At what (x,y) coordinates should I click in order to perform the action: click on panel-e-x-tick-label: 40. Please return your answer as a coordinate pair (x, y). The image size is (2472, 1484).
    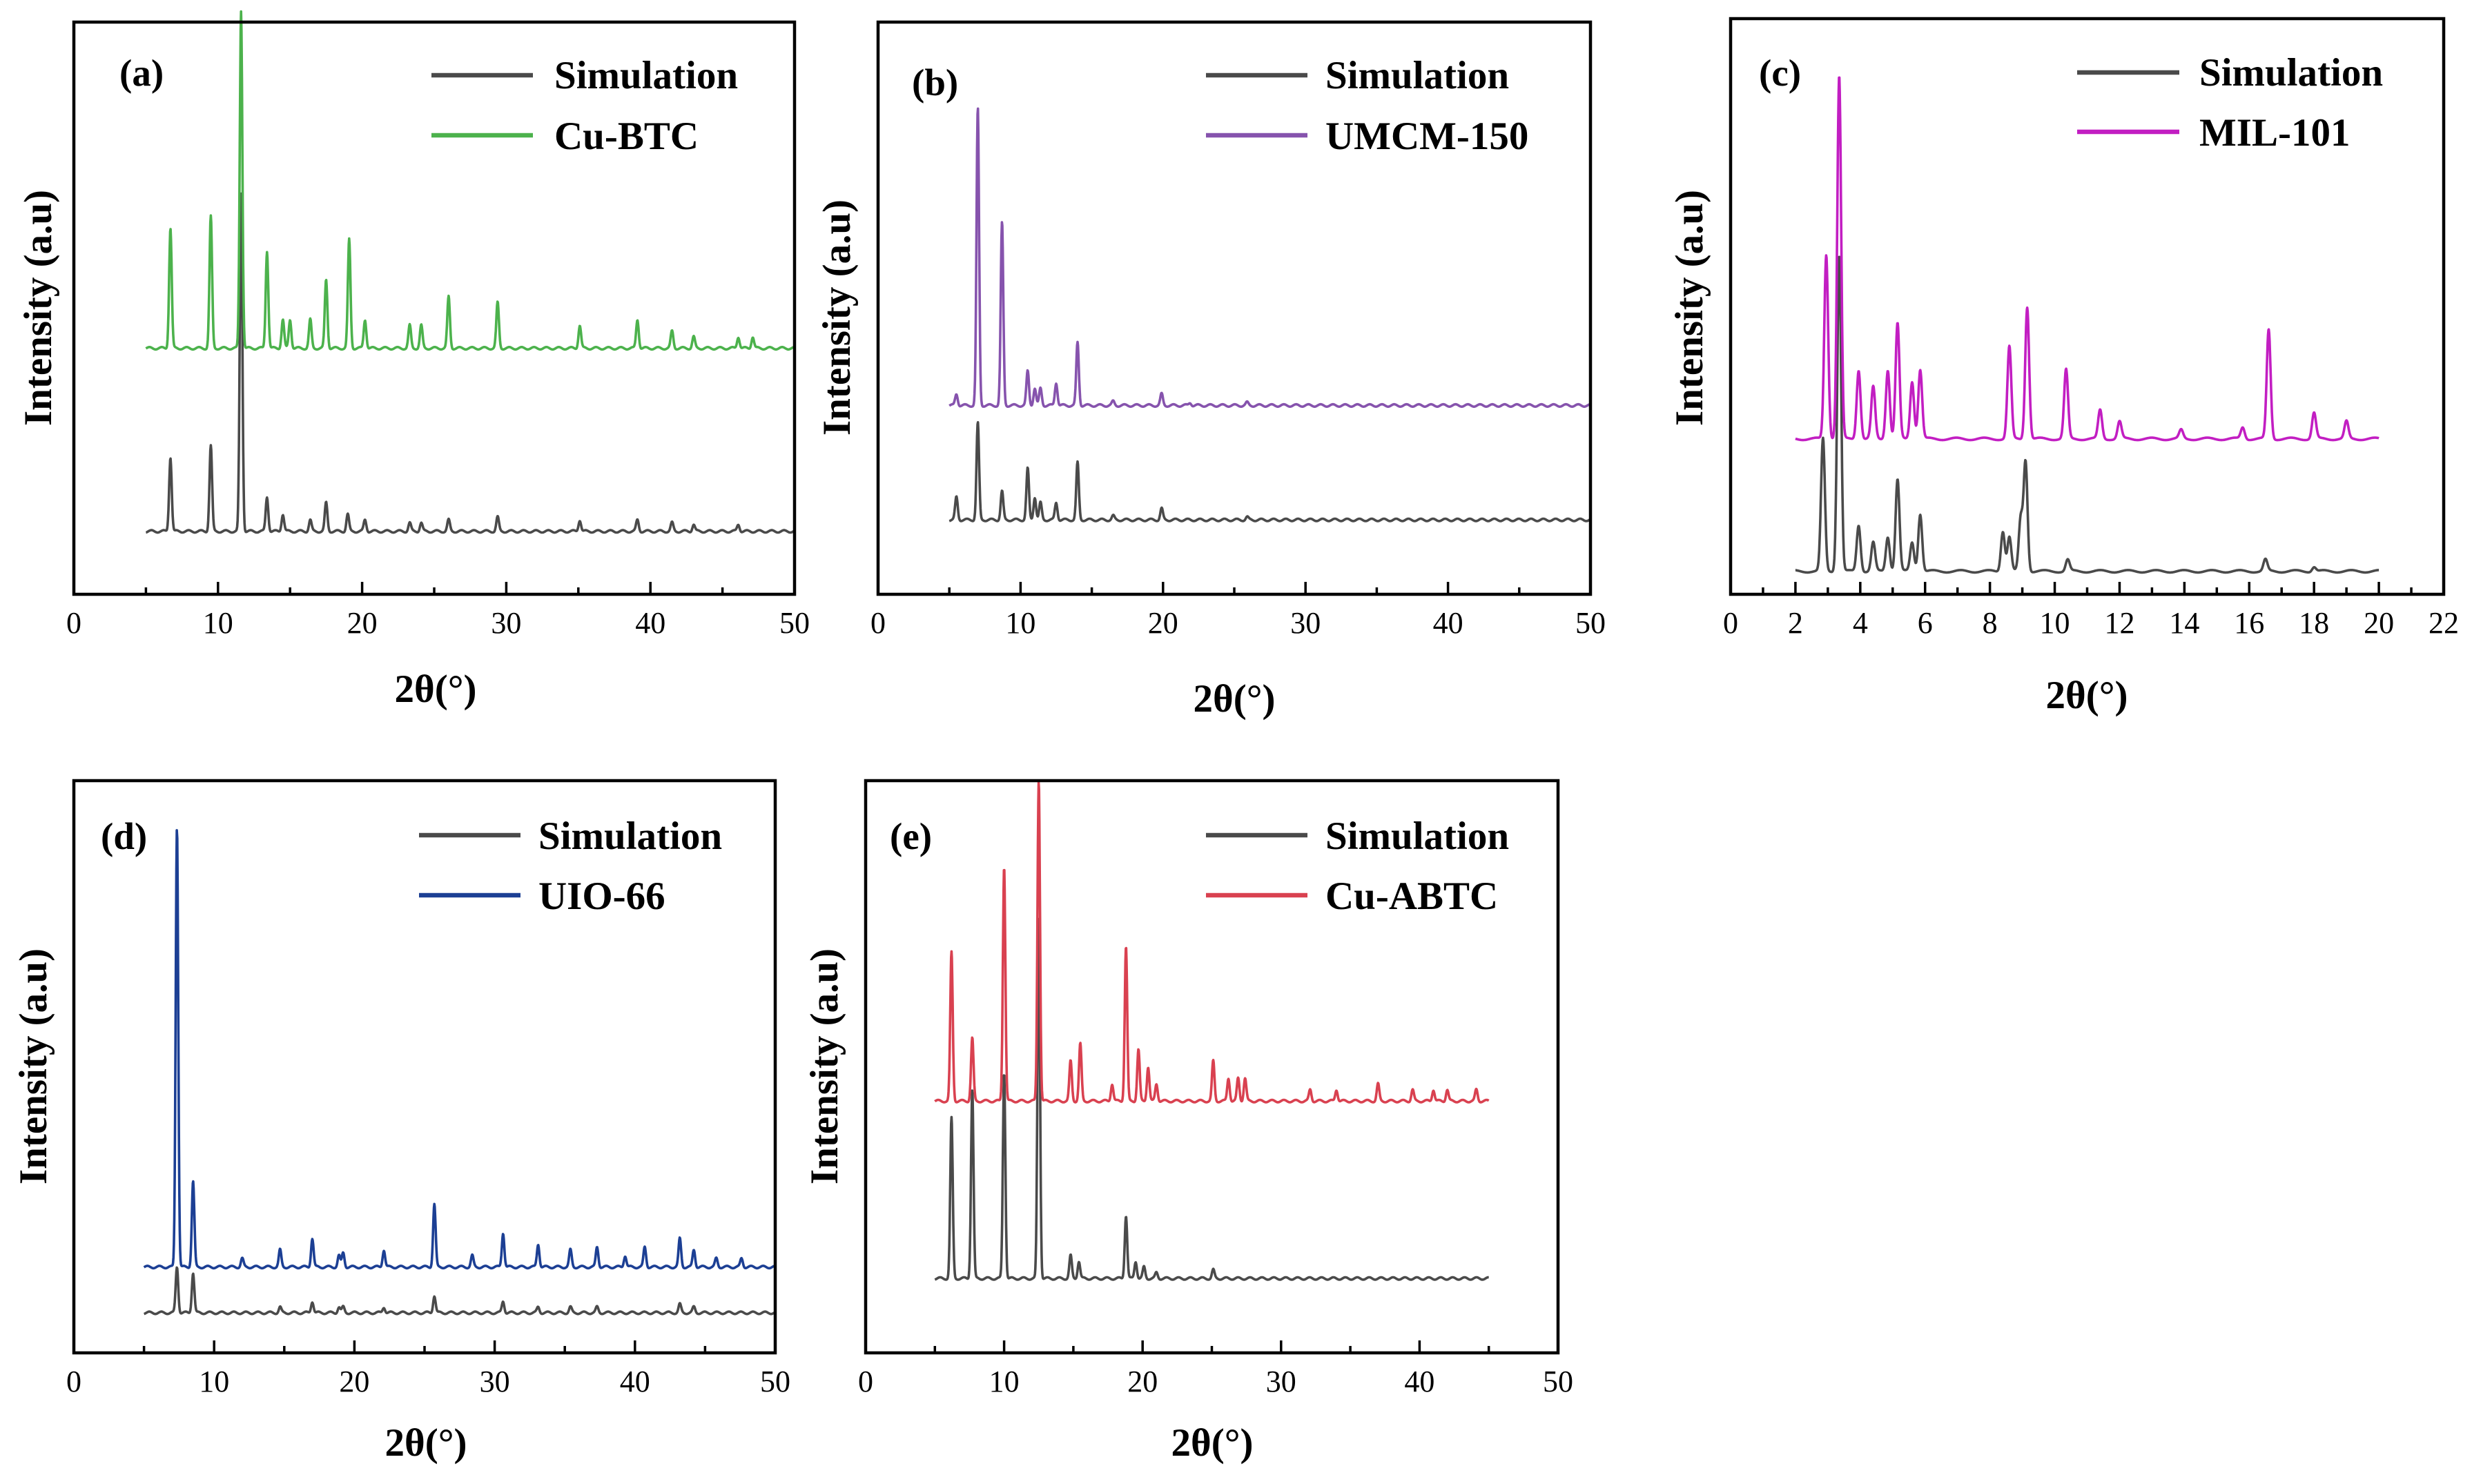
    Looking at the image, I should click on (1419, 1381).